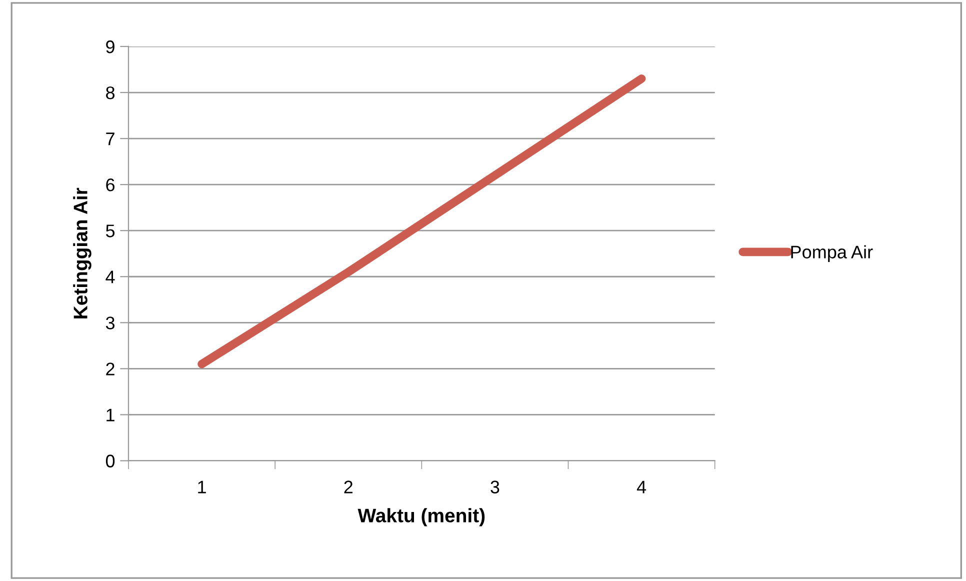 The image size is (966, 581). Describe the element at coordinates (82, 253) in the screenshot. I see `y-axis-title: Ketinggian Air` at that location.